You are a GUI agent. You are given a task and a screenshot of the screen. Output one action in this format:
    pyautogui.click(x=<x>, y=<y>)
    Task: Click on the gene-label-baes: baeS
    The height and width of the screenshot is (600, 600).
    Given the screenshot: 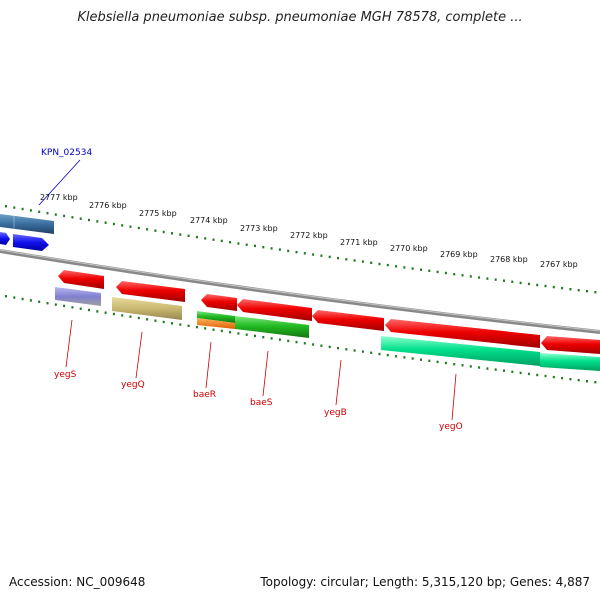 What is the action you would take?
    pyautogui.click(x=261, y=403)
    